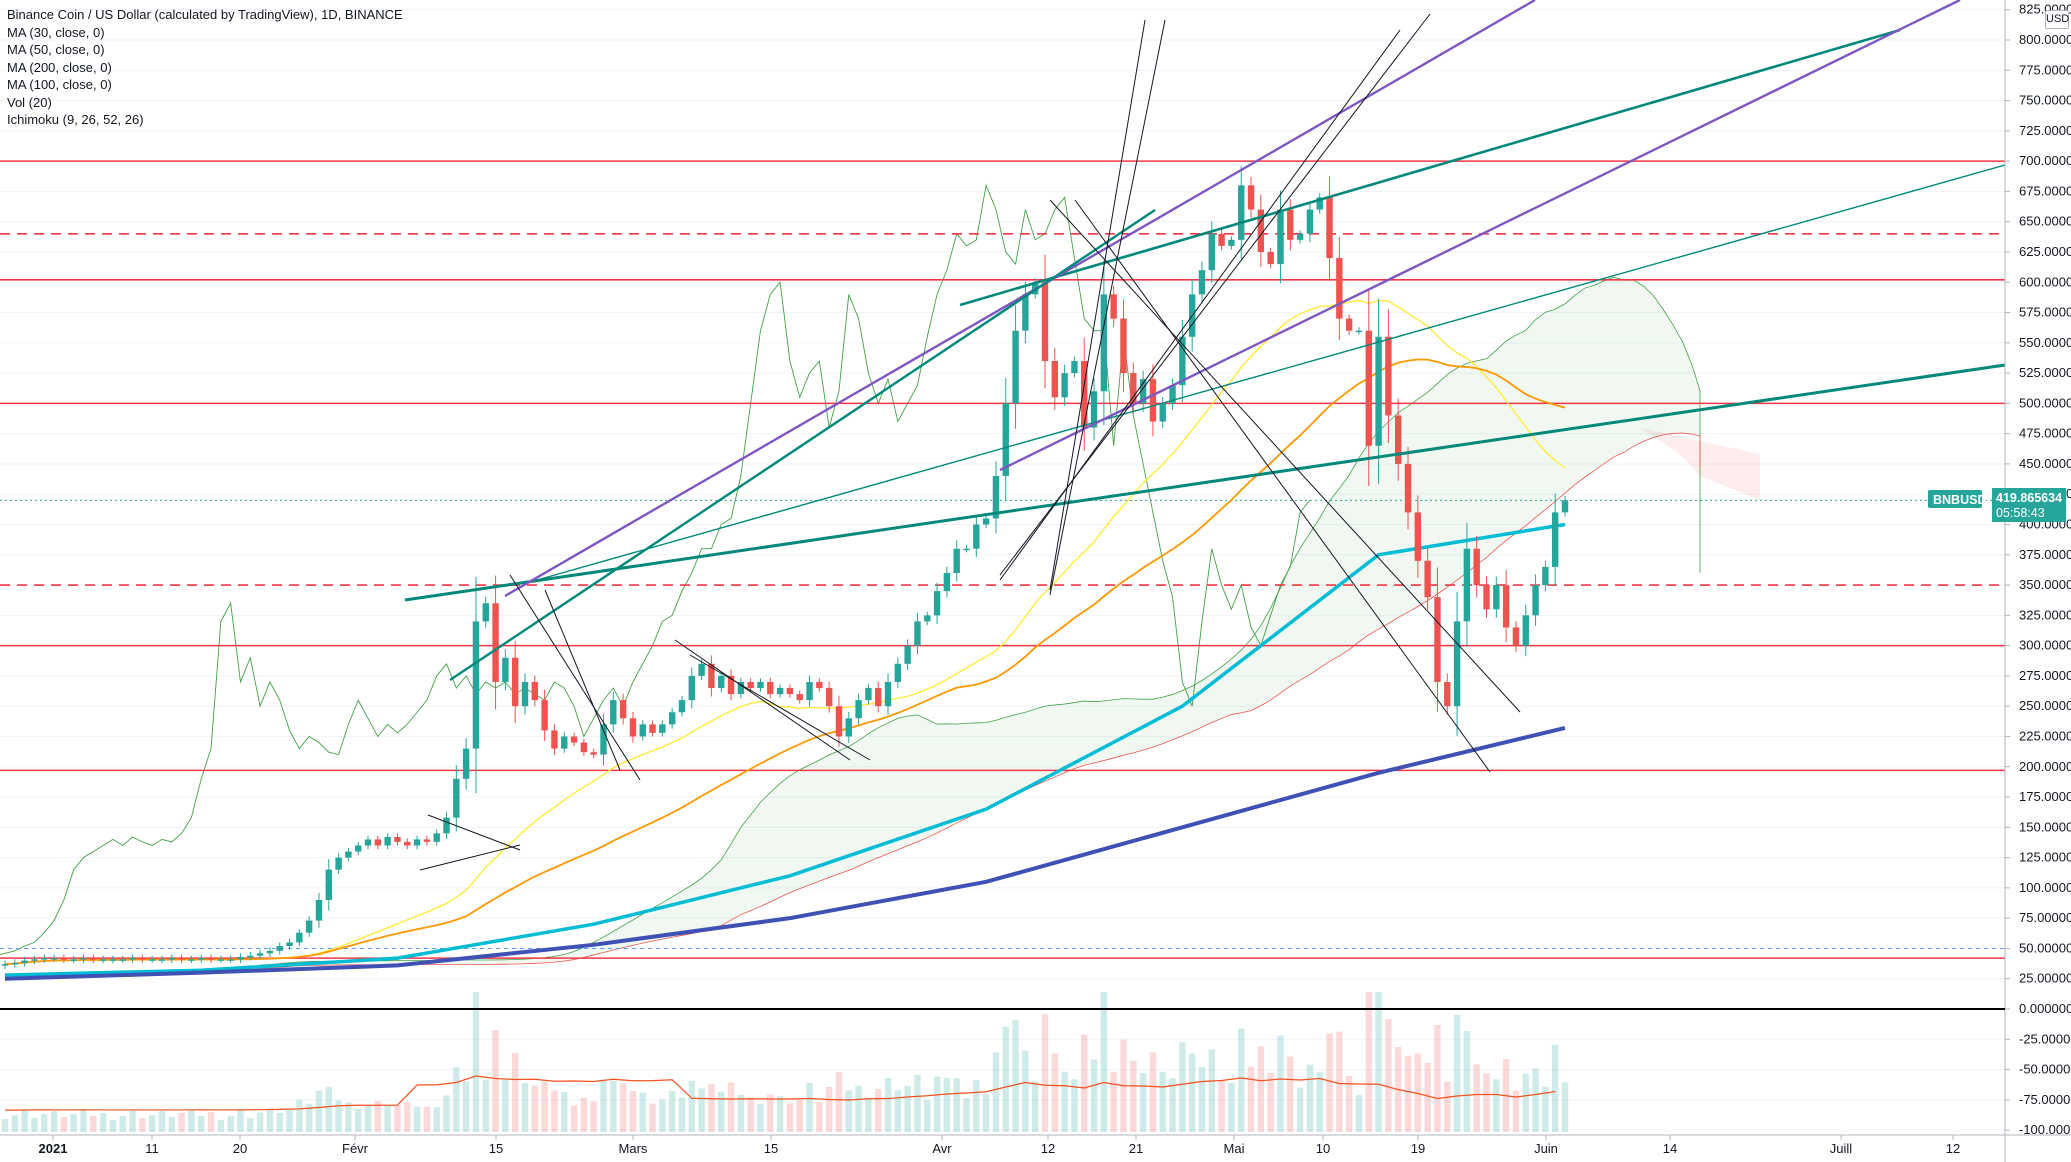 This screenshot has height=1162, width=2071. What do you see at coordinates (75, 119) in the screenshot?
I see `legend-ichimoku: Ichimoku (9, 26, 52, 26)` at bounding box center [75, 119].